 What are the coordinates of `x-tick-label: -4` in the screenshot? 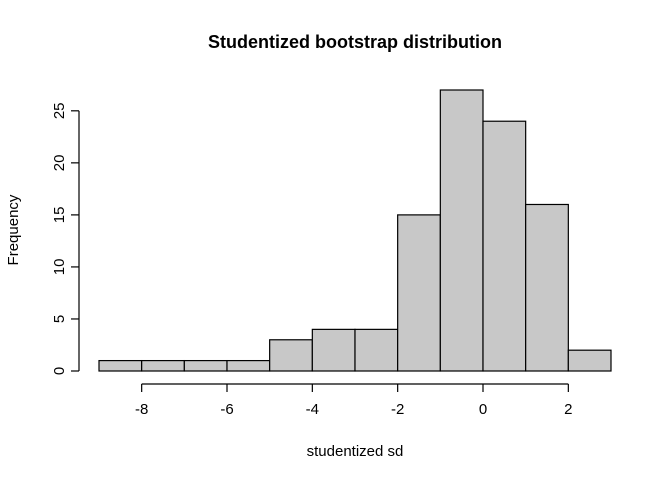 It's located at (312, 409).